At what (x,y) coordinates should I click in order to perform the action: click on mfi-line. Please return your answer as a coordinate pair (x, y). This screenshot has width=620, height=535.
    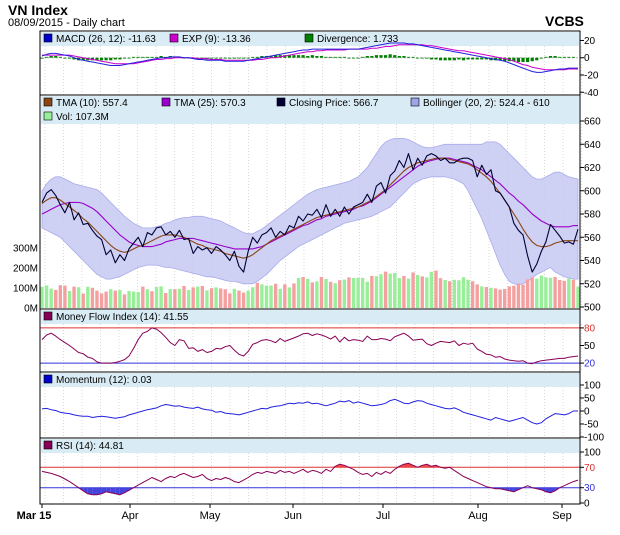
    Looking at the image, I should click on (310, 346).